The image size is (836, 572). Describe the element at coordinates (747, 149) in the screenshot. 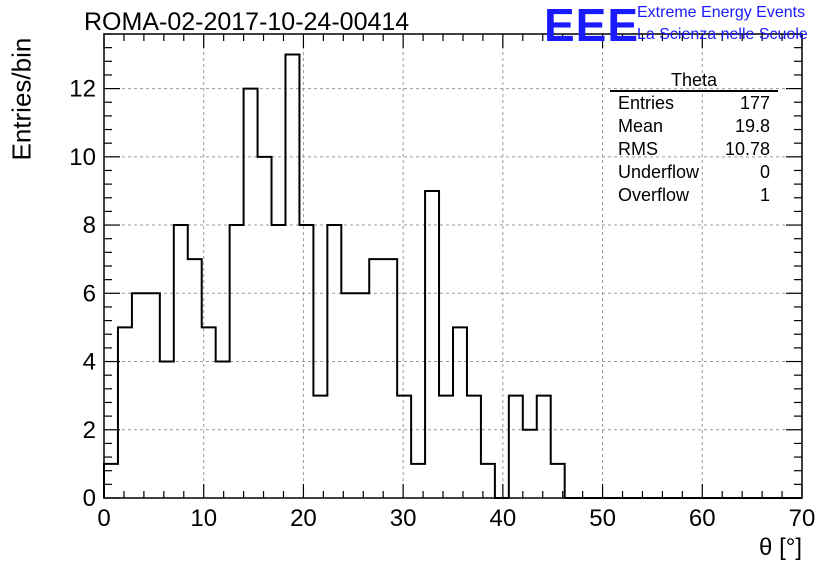

I see `stats-value: 10.78` at that location.